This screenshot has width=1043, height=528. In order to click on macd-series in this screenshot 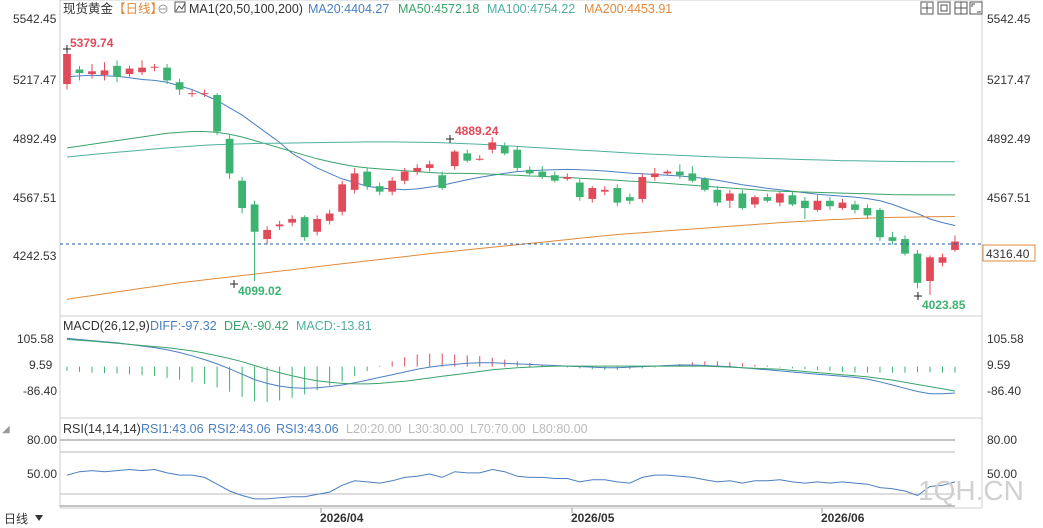, I will do `click(511, 370)`.